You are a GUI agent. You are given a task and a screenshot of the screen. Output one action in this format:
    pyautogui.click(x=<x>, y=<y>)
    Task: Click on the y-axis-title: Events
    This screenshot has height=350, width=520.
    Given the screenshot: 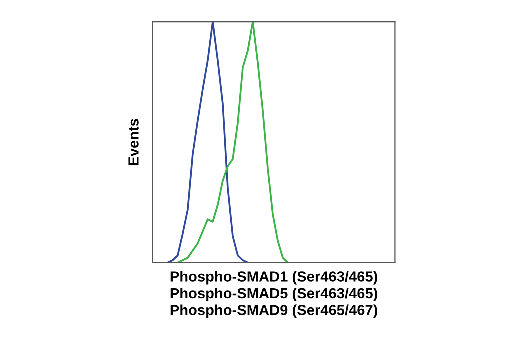 What is the action you would take?
    pyautogui.click(x=133, y=142)
    